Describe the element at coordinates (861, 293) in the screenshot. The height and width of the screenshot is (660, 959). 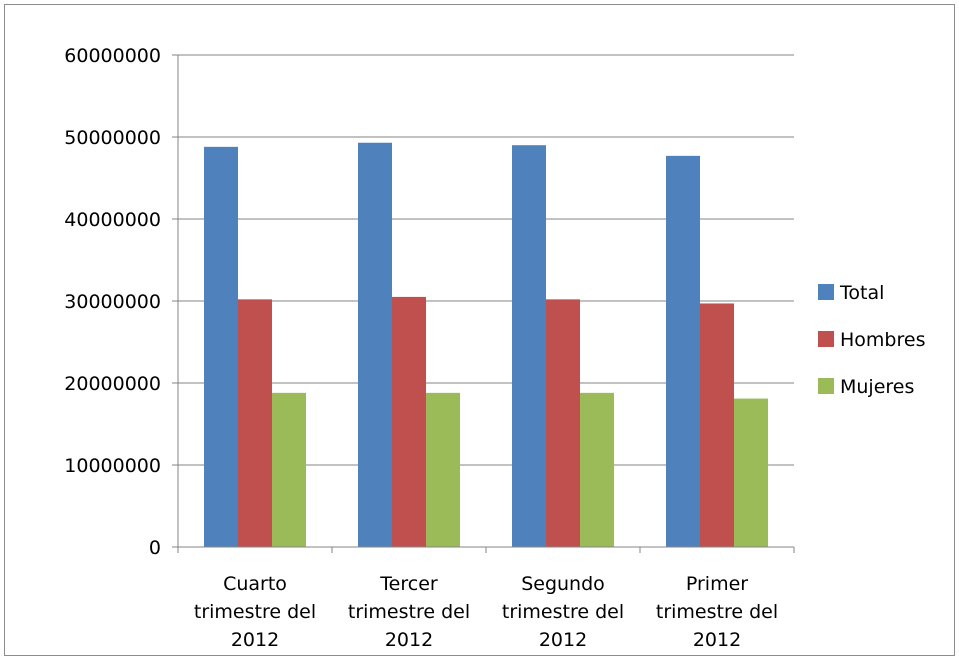
I see `legend-label-total: Total` at that location.